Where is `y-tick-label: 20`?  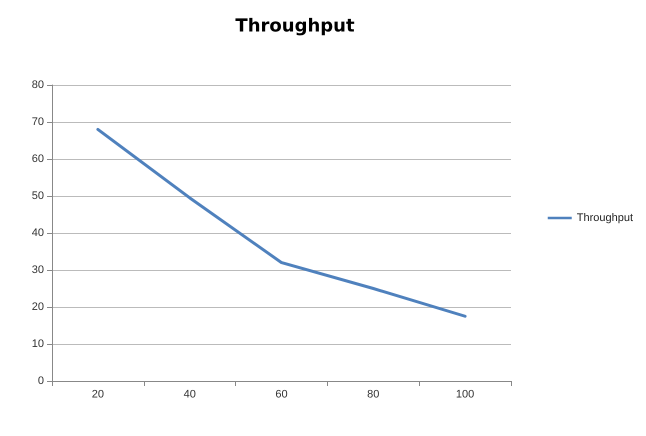
y-tick-label: 20 is located at coordinates (38, 307).